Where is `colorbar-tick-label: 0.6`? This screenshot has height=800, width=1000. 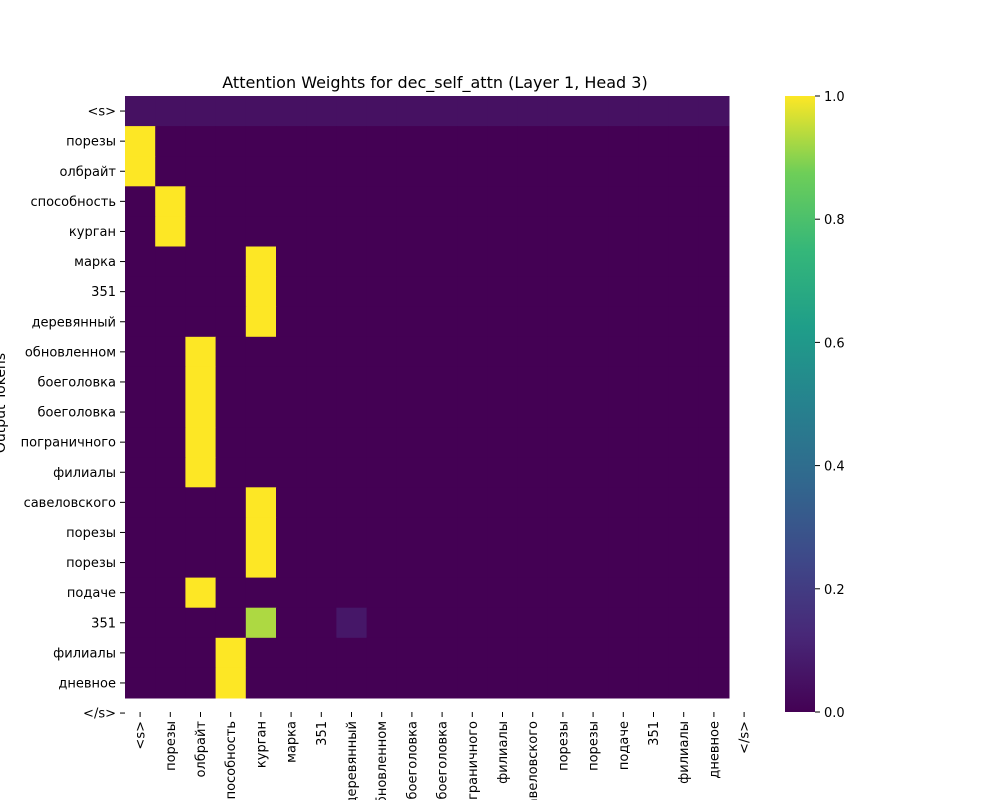
colorbar-tick-label: 0.6 is located at coordinates (834, 343).